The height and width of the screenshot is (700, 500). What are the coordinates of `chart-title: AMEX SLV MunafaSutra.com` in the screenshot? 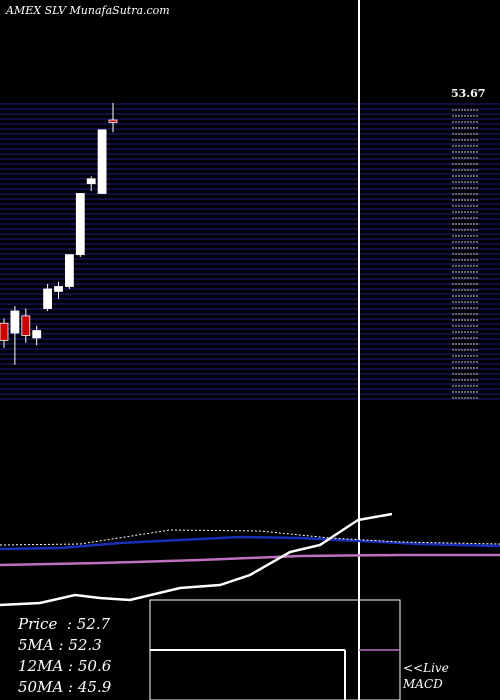 It's located at (88, 10).